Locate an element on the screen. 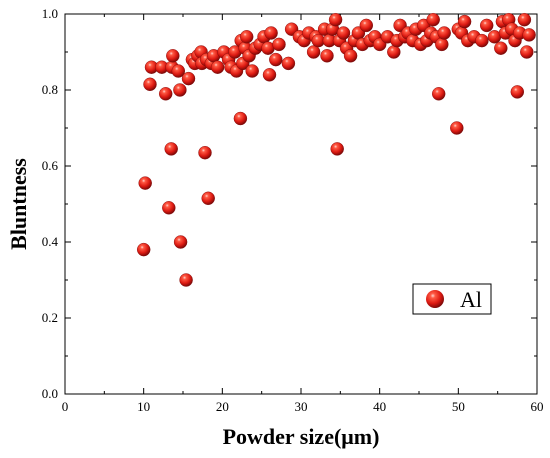 The width and height of the screenshot is (550, 458). x-tick-label: 10 is located at coordinates (143, 406).